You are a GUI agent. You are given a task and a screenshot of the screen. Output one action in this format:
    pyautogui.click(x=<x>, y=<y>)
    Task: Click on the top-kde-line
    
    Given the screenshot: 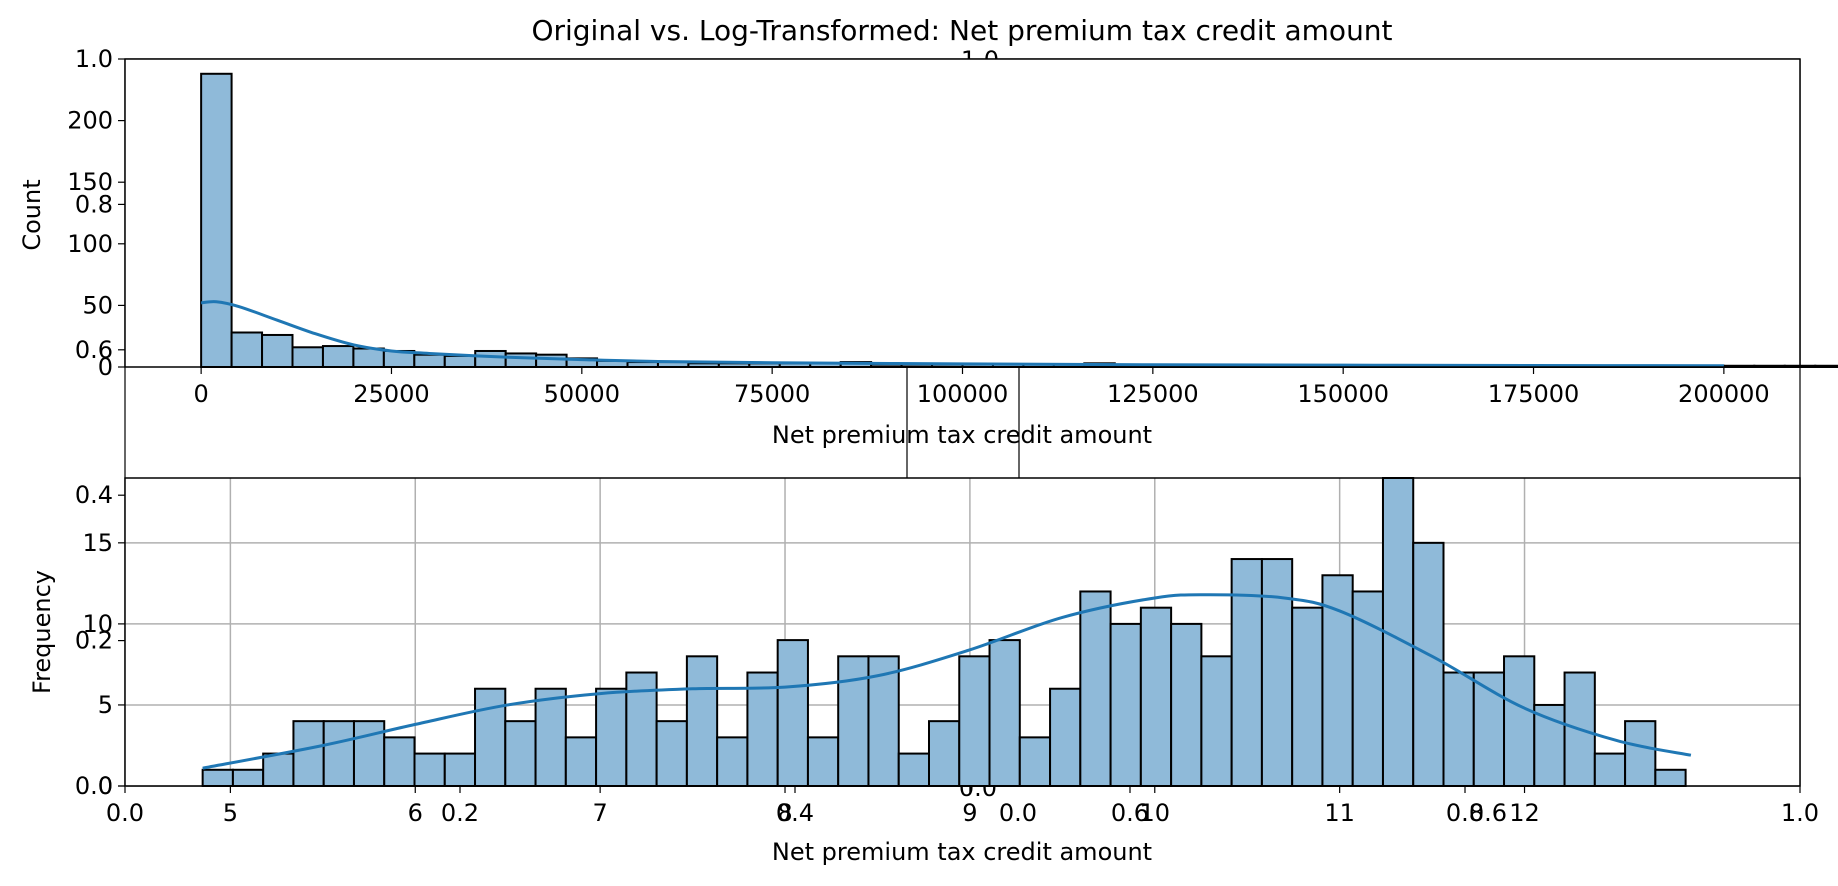 What is the action you would take?
    pyautogui.click(x=962, y=334)
    